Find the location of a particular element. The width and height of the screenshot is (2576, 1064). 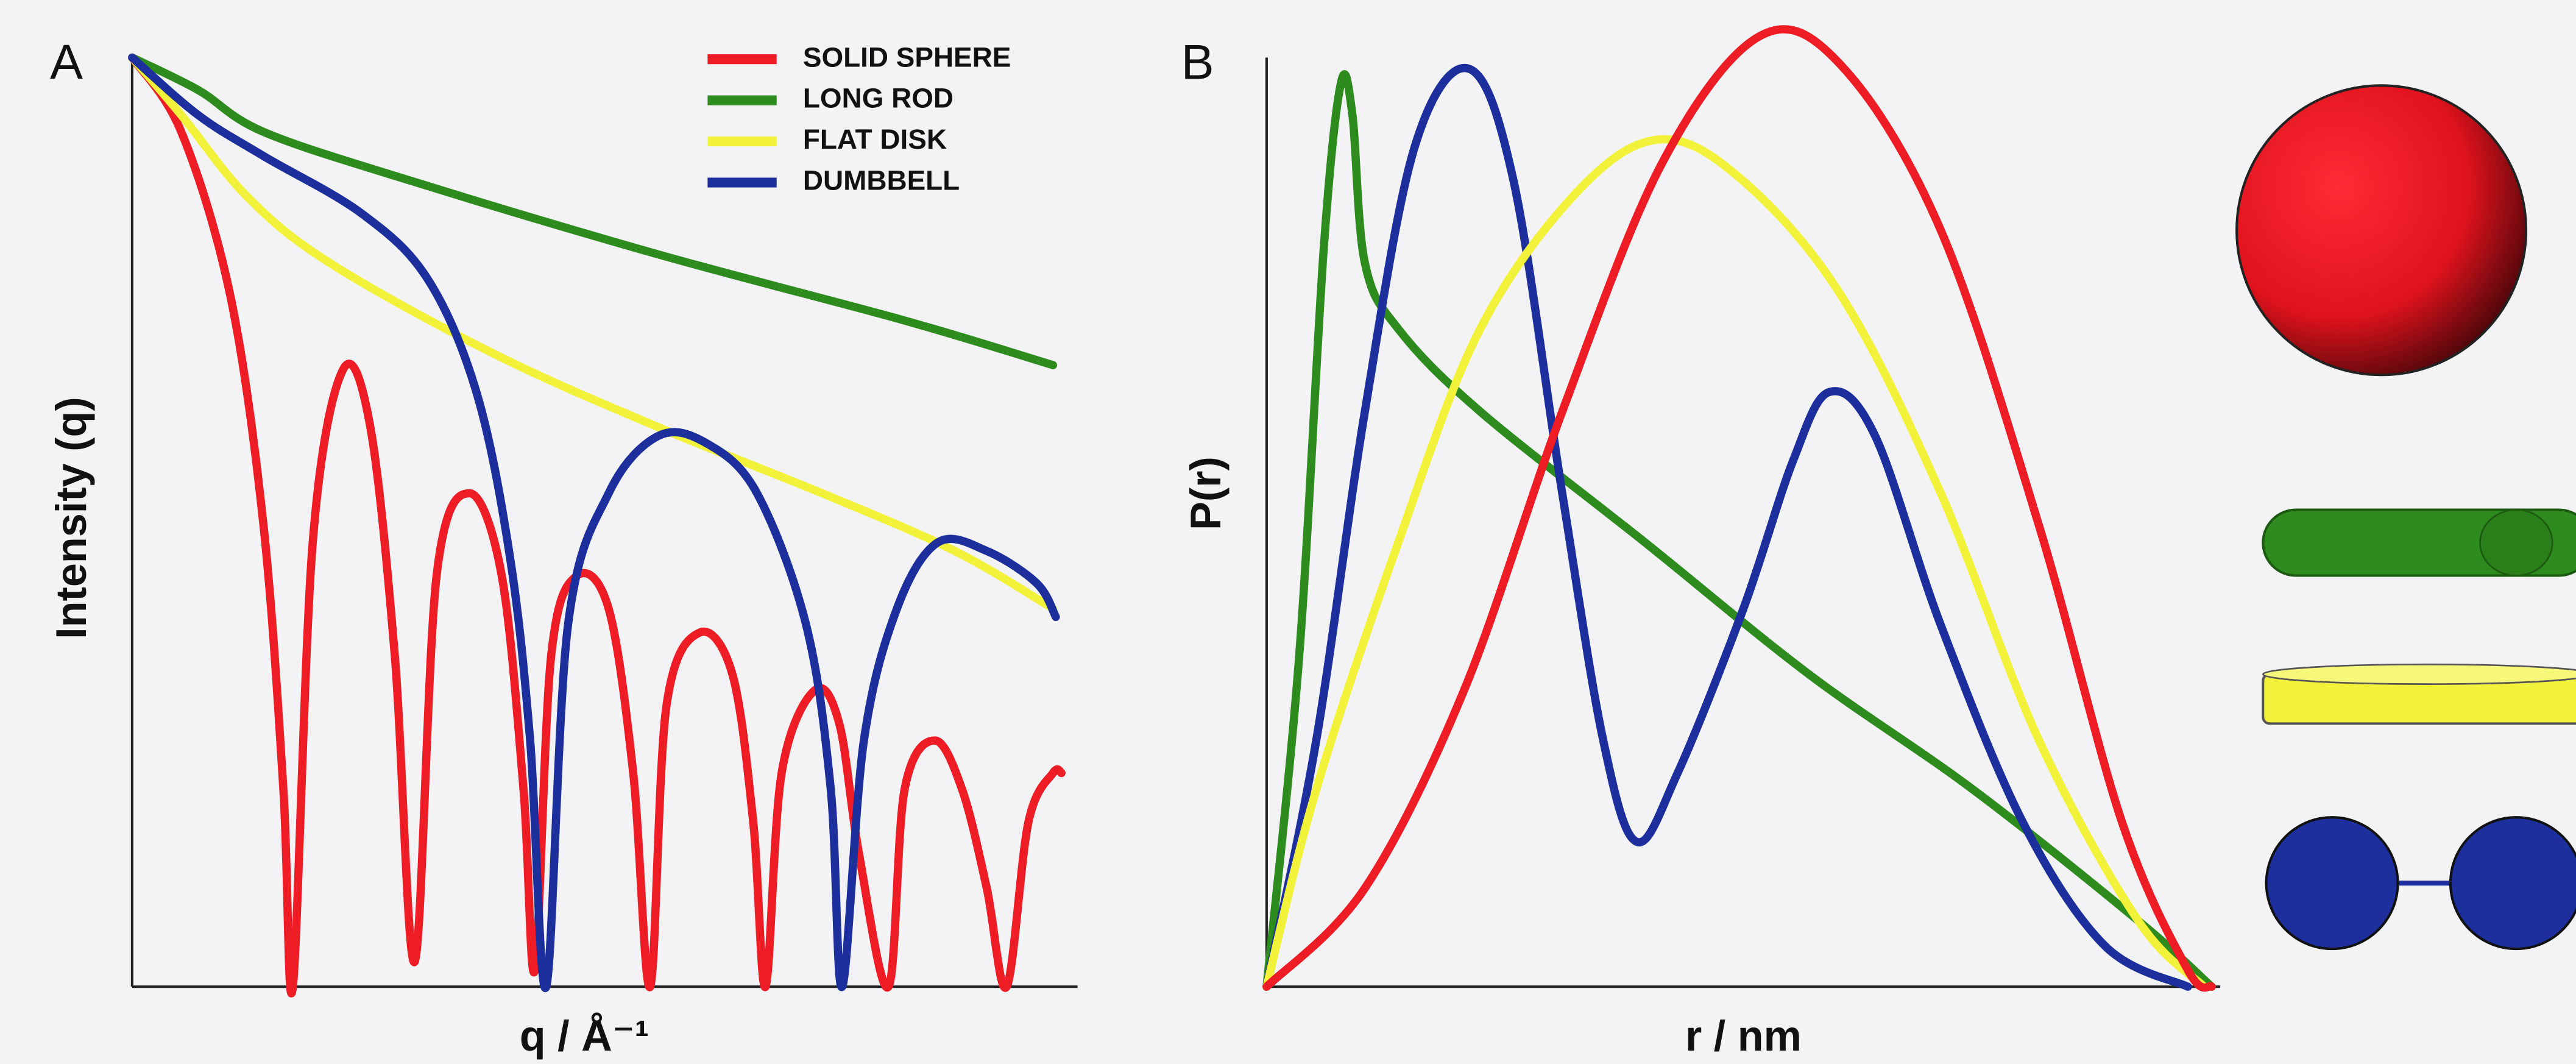

rod-cap is located at coordinates (2516, 542).